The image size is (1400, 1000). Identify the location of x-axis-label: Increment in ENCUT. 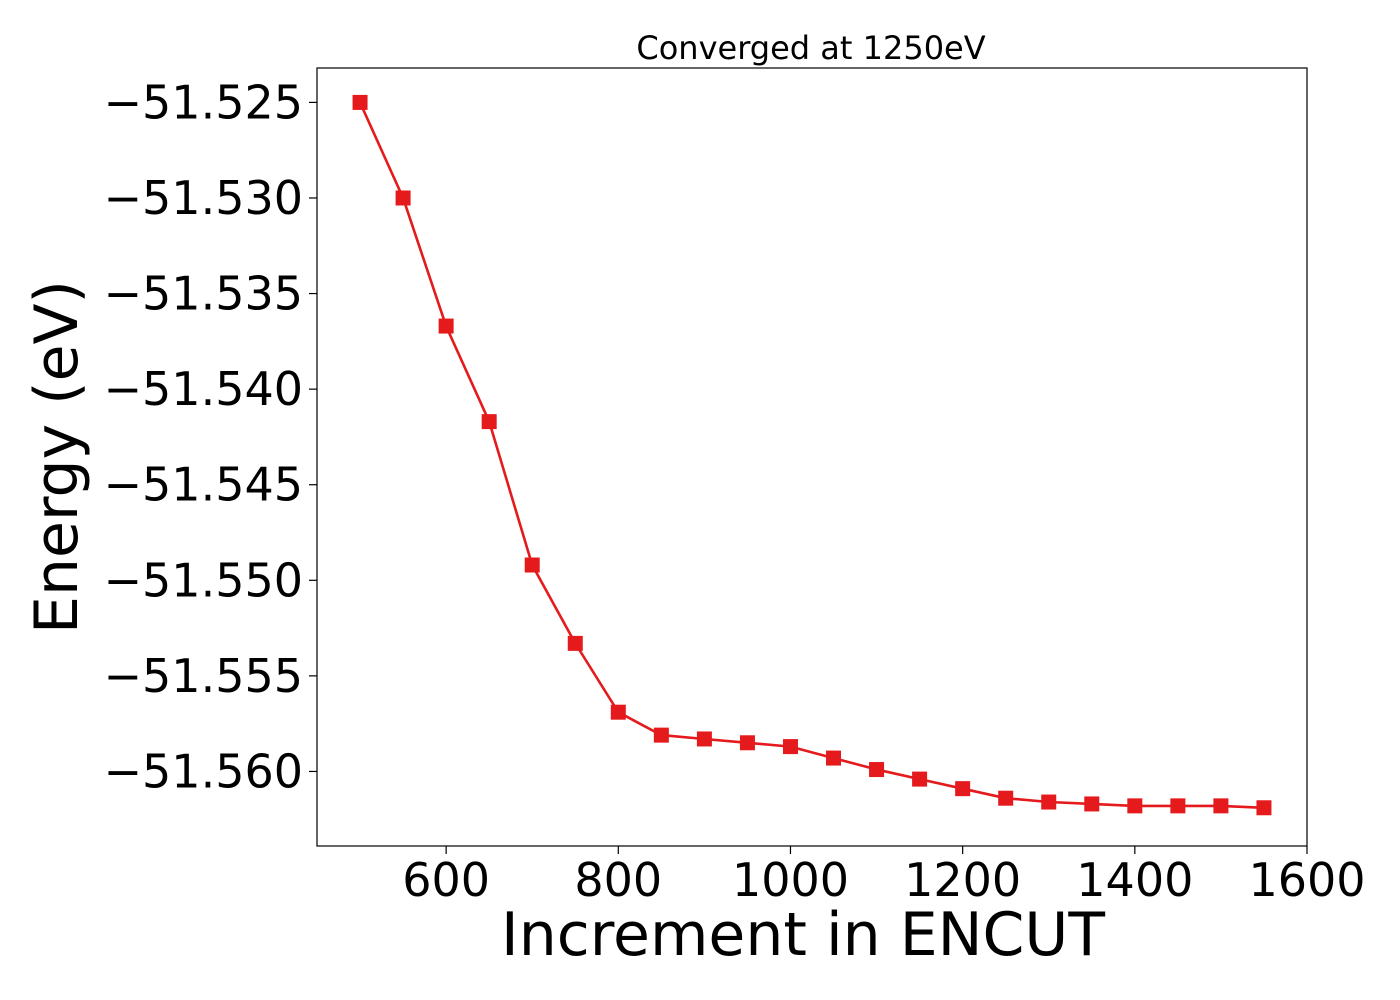
(803, 935).